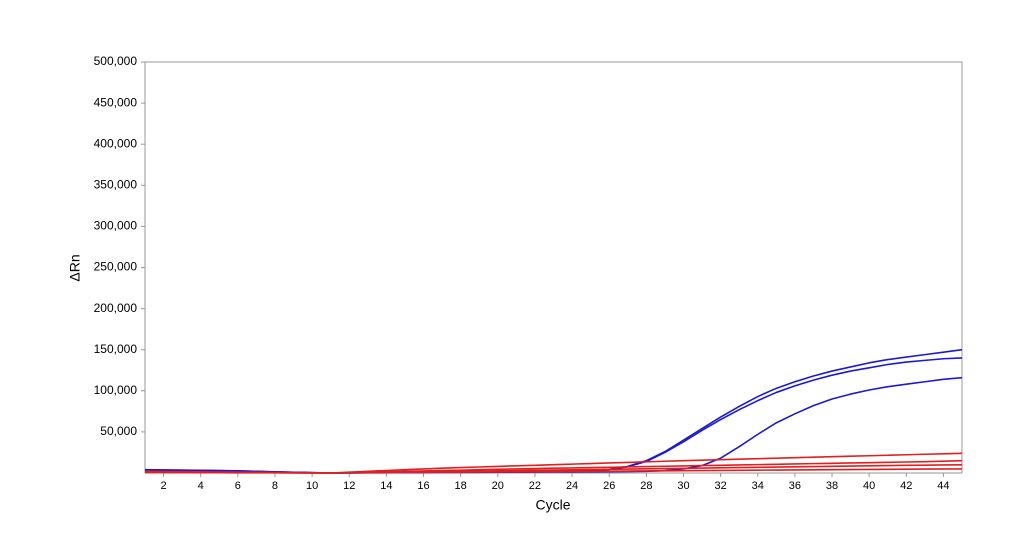 The image size is (1024, 539). I want to click on x-tick-label: 38, so click(832, 486).